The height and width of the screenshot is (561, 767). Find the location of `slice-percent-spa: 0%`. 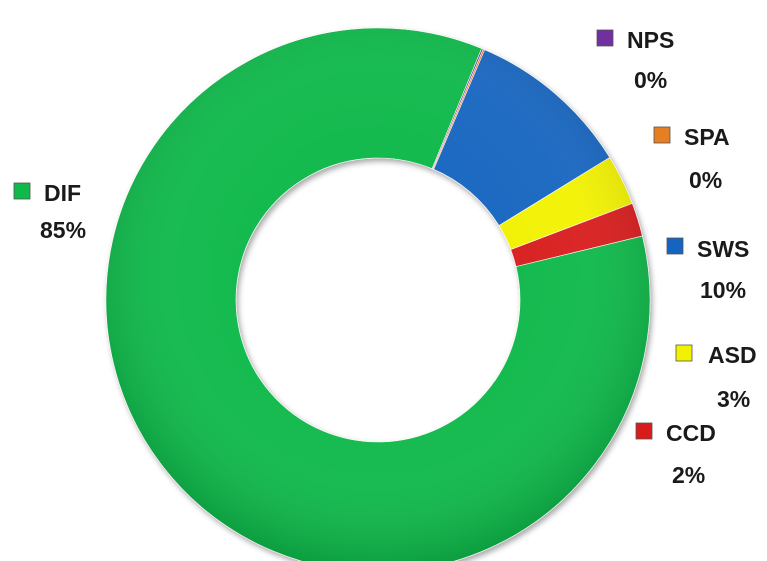

slice-percent-spa: 0% is located at coordinates (705, 180).